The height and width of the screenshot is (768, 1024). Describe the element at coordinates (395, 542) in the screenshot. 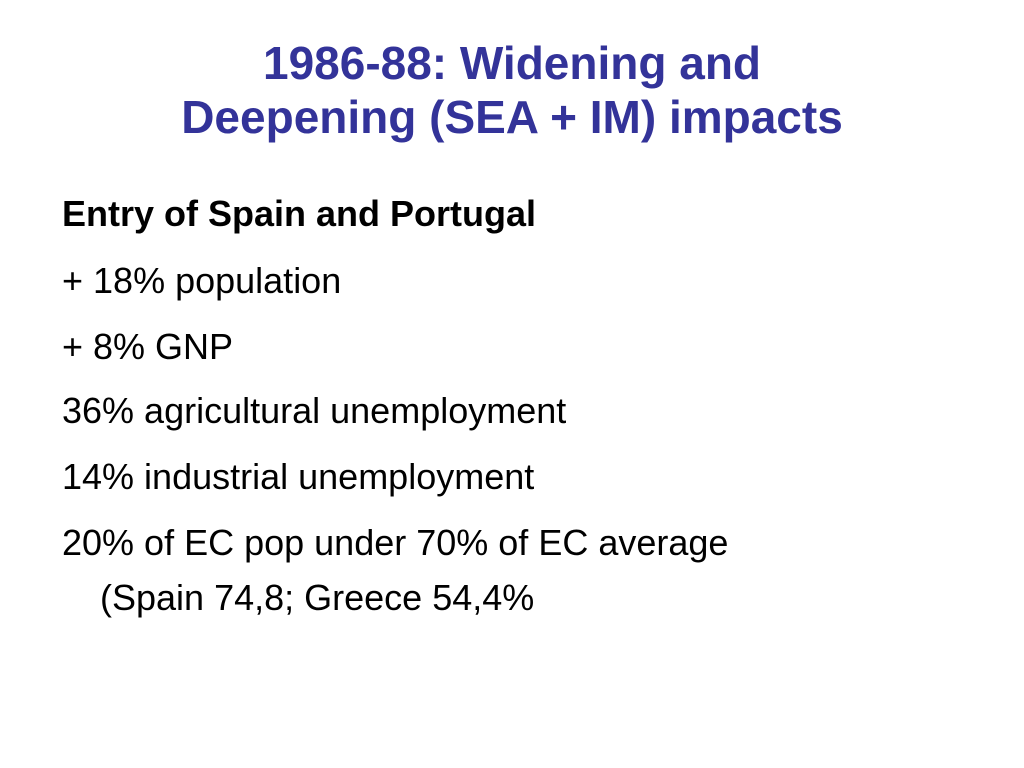

I see `bullet-item: 20% of EC pop under 70% of EC average` at that location.